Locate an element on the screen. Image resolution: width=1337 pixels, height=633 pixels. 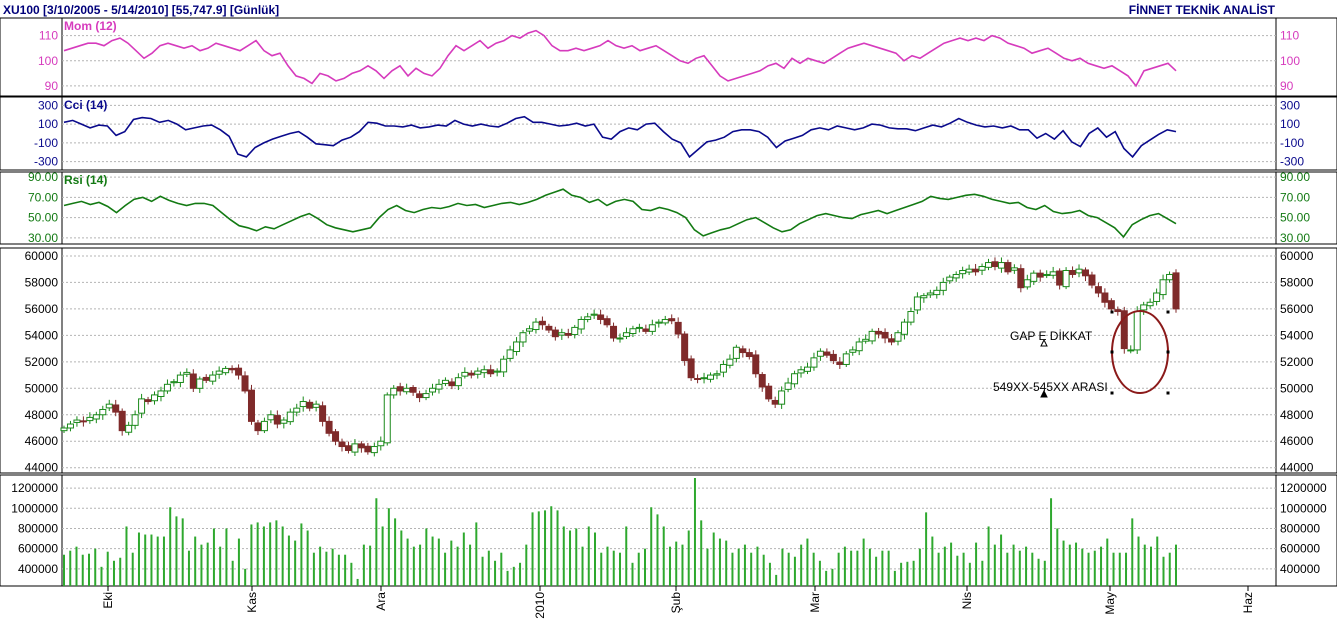
y-tick-label-right: 50.00 is located at coordinates (1295, 218).